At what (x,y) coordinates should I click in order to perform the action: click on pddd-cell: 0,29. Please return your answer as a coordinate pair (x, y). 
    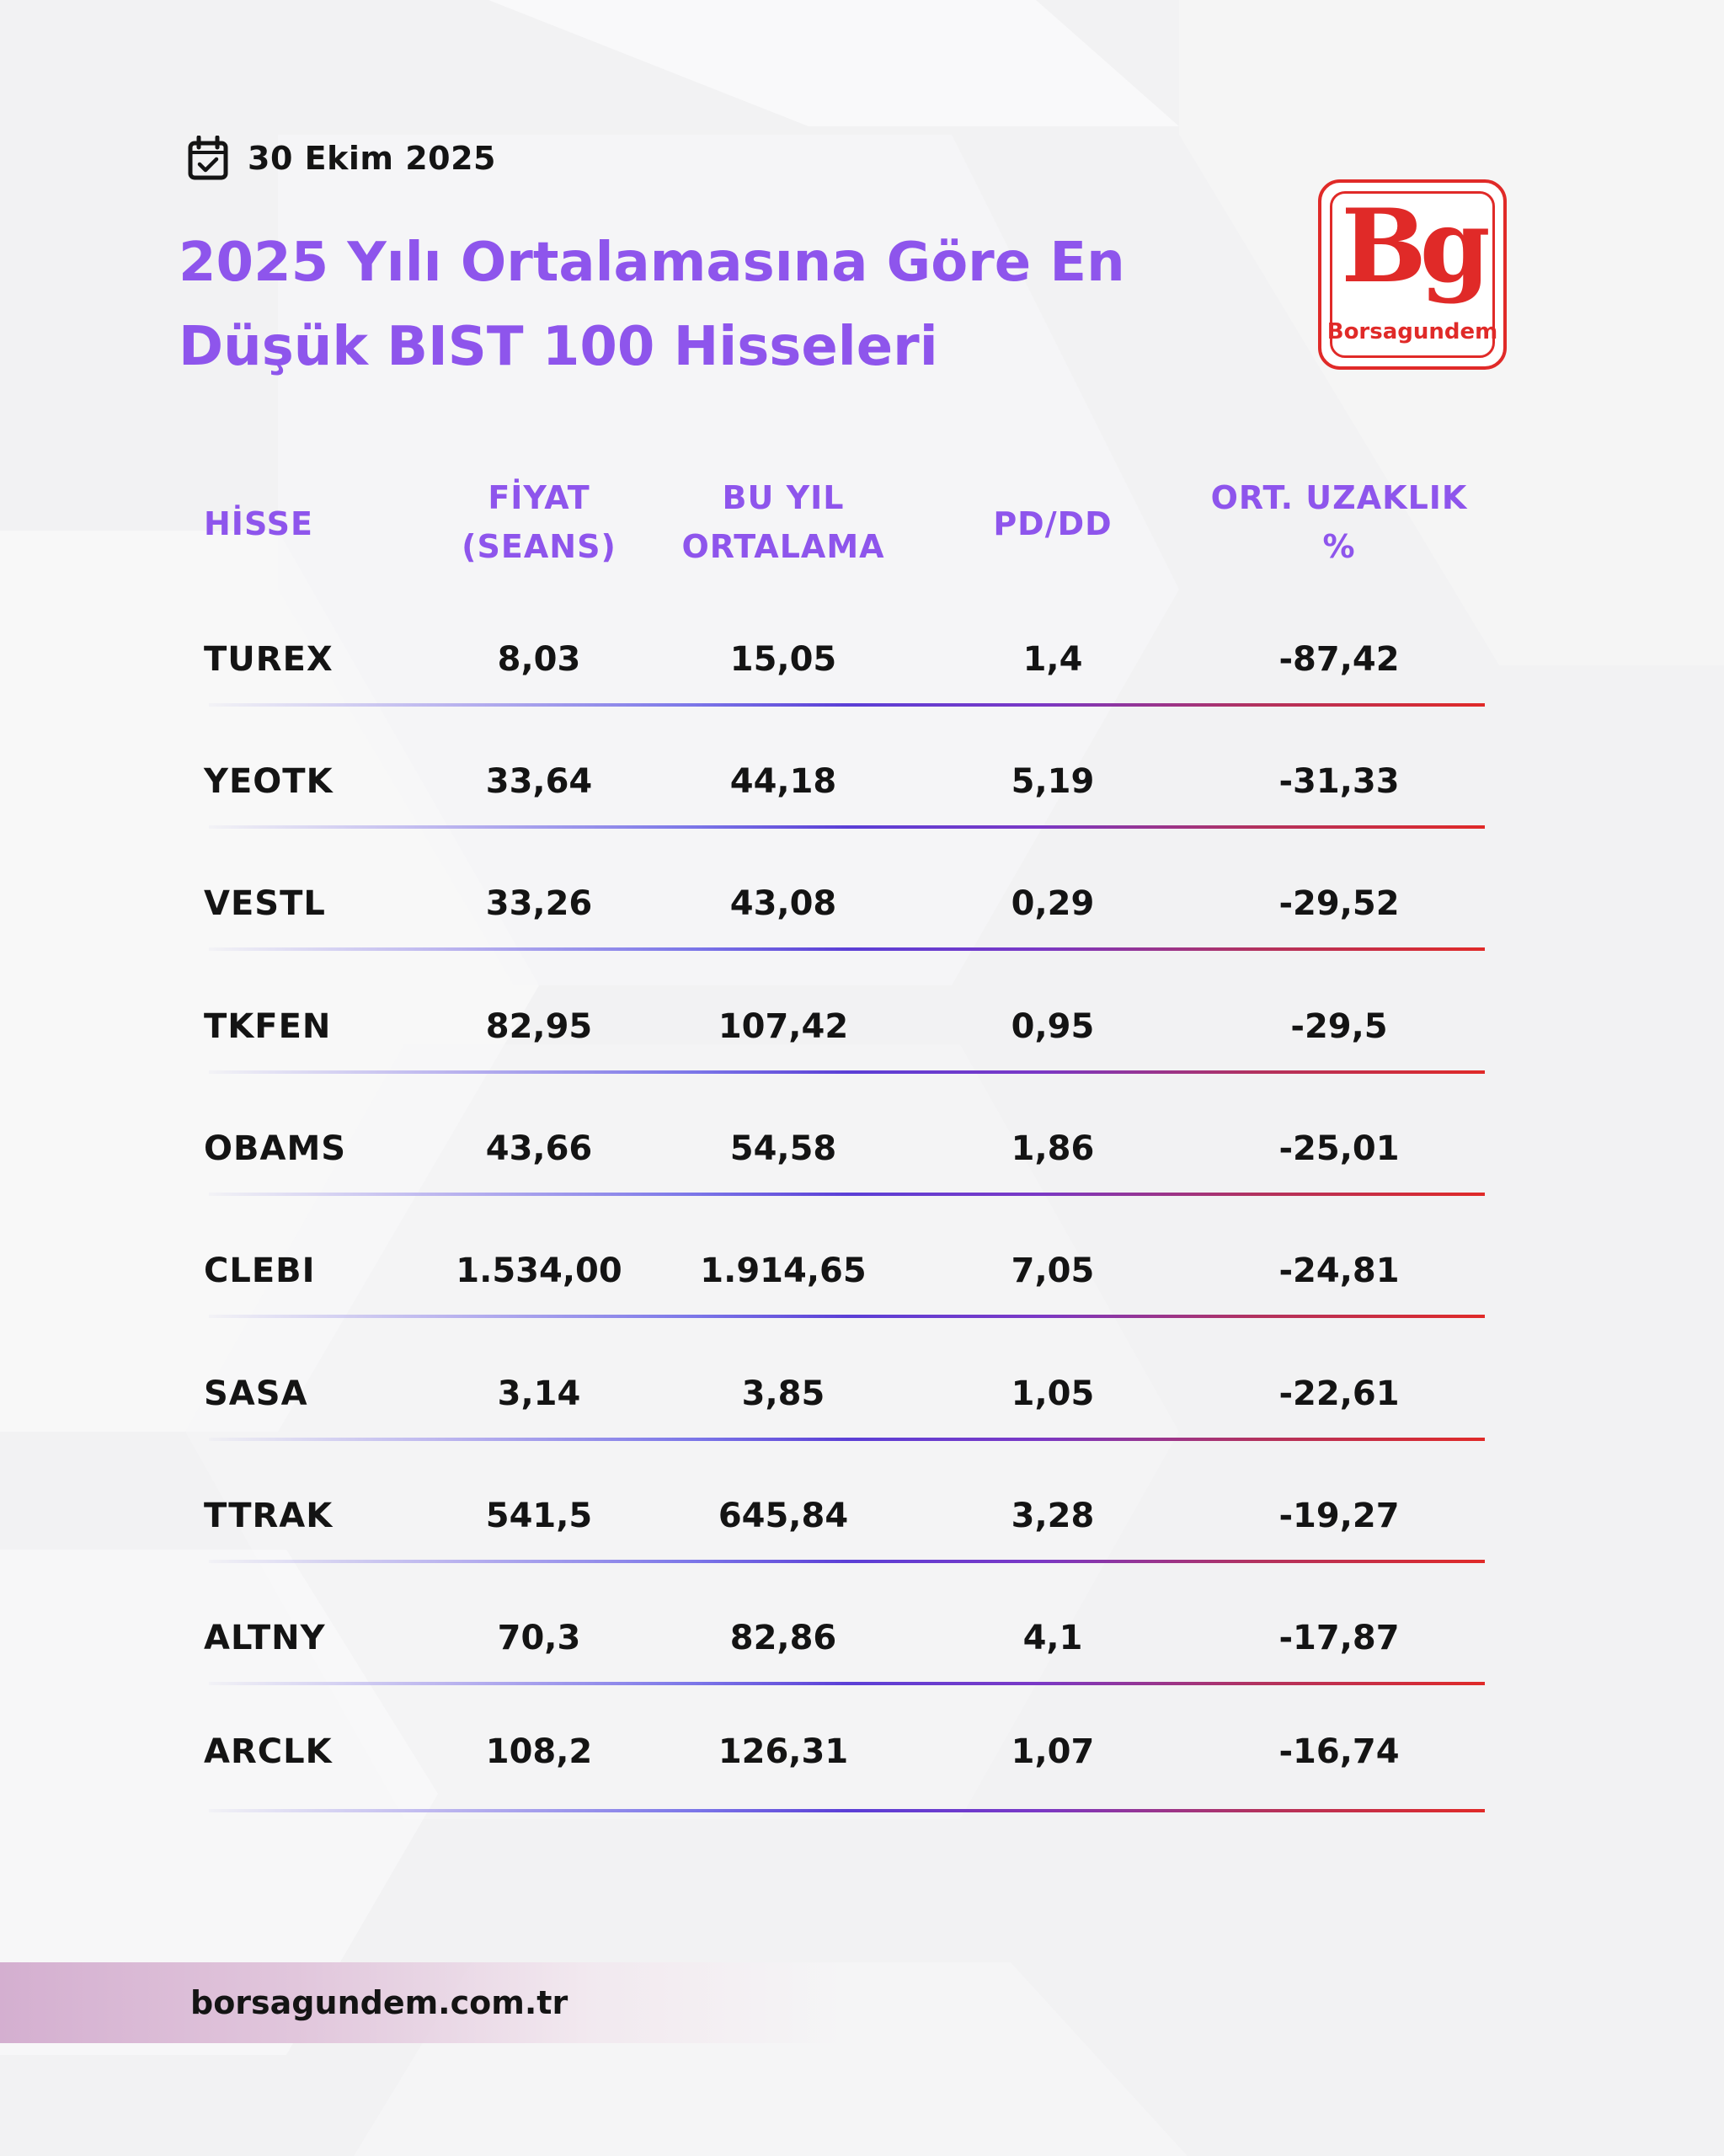
    Looking at the image, I should click on (1053, 903).